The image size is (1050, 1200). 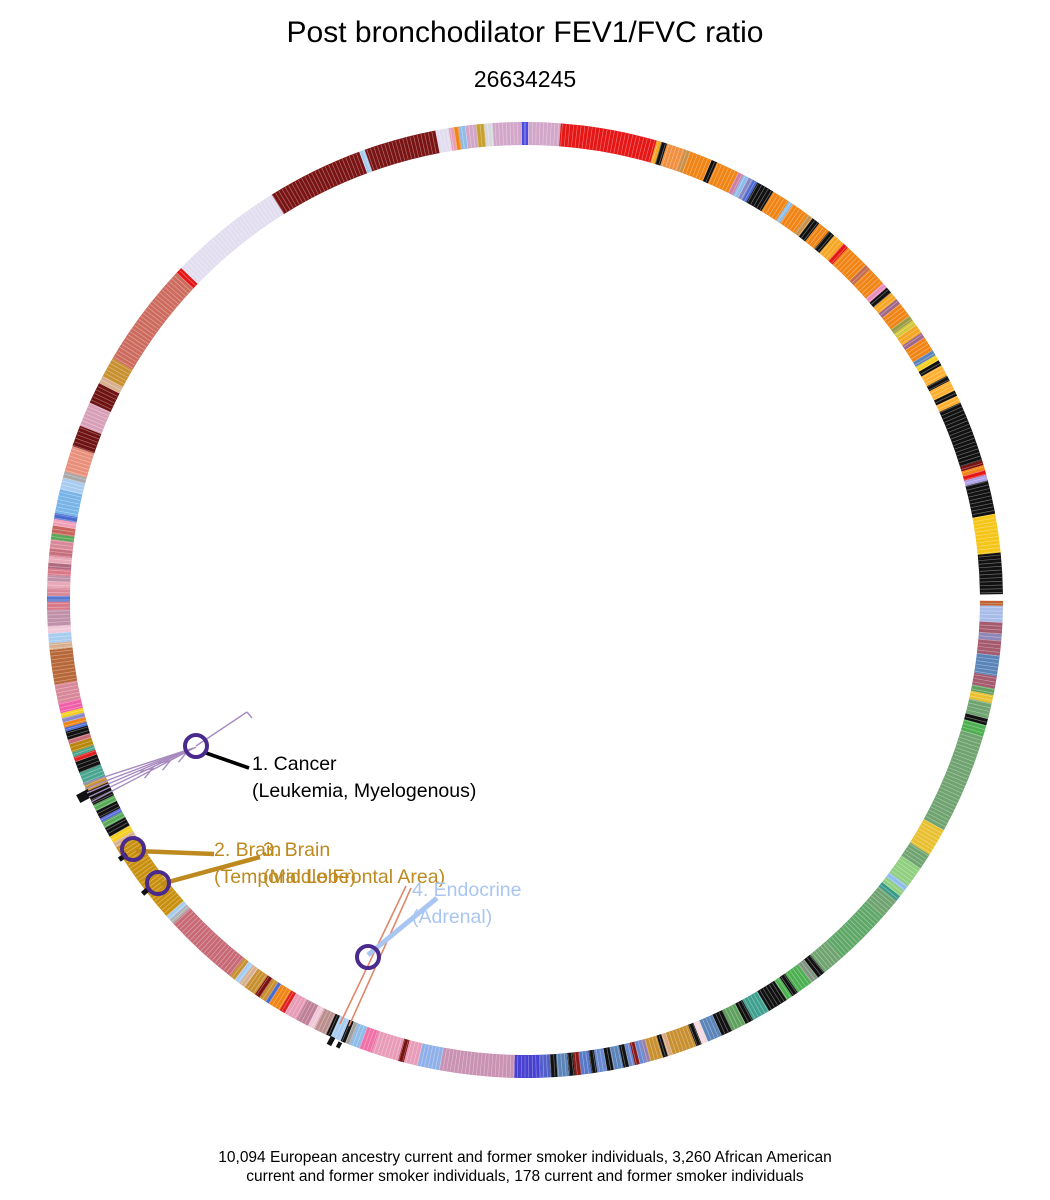 I want to click on annotation-label: (Adrenal), so click(x=452, y=917).